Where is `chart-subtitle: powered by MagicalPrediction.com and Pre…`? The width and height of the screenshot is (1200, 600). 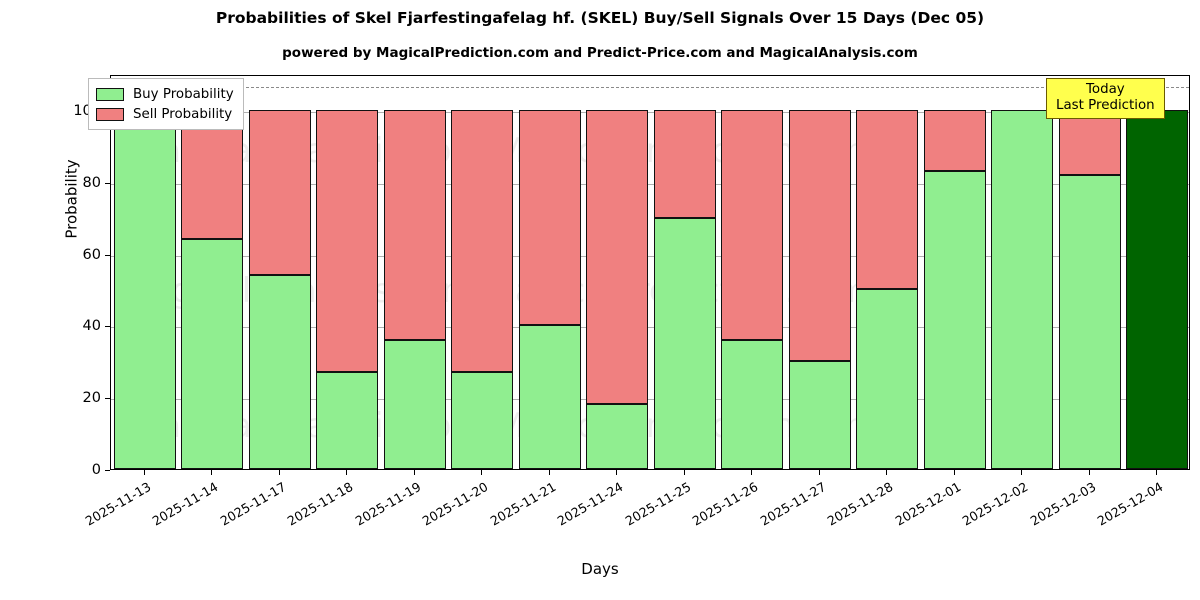
chart-subtitle: powered by MagicalPrediction.com and Pre… is located at coordinates (600, 53).